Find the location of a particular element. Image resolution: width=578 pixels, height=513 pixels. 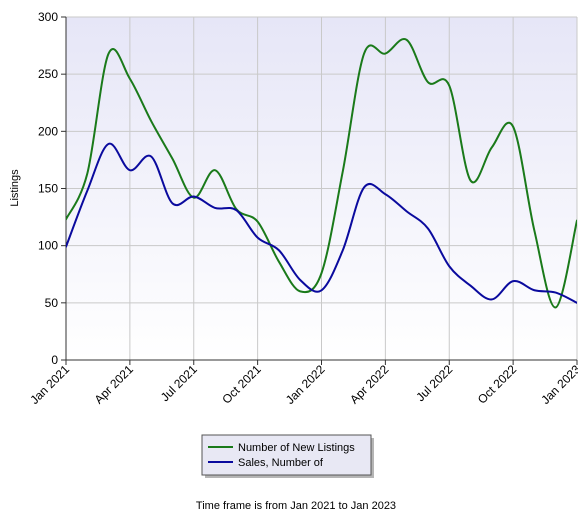

timeframe-note: Time frame is from Jan 2021 to Jan 2023 is located at coordinates (296, 506).